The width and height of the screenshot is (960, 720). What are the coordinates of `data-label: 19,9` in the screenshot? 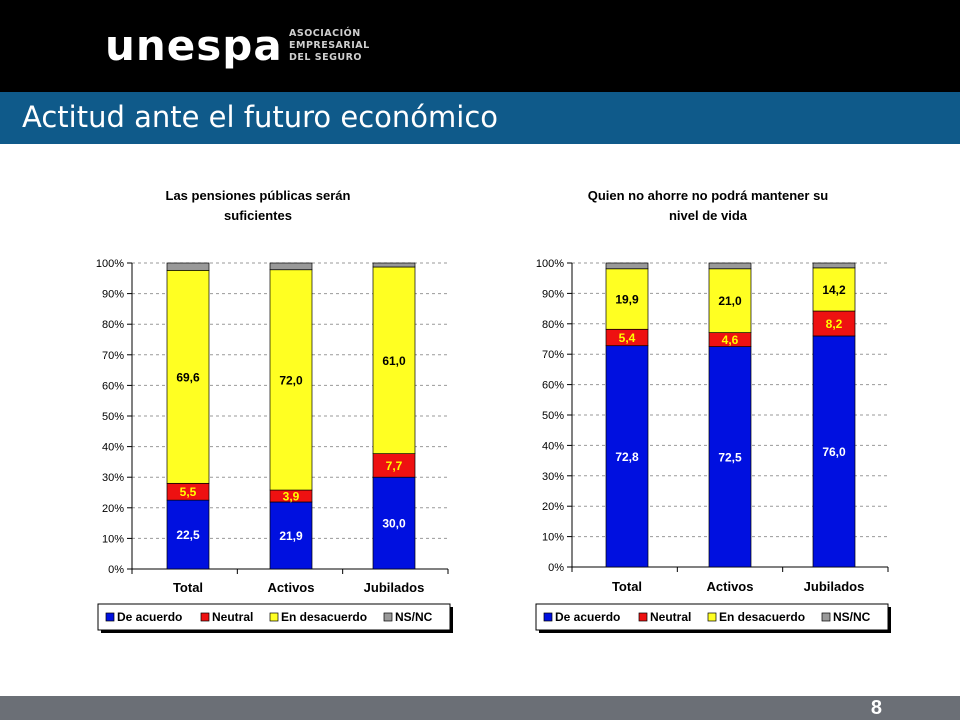 It's located at (627, 300).